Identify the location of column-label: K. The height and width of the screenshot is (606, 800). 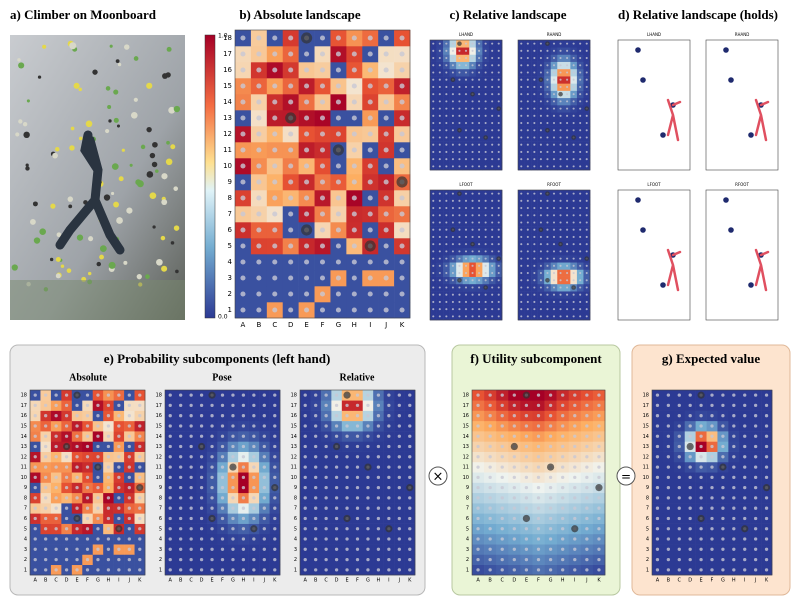
(767, 581).